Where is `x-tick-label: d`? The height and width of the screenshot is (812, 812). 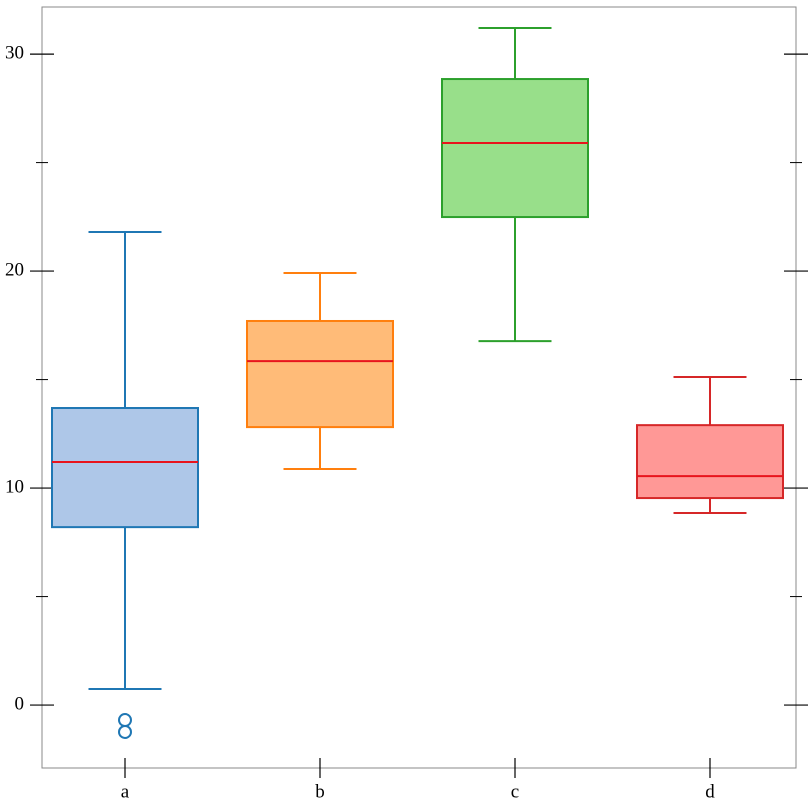
x-tick-label: d is located at coordinates (710, 791).